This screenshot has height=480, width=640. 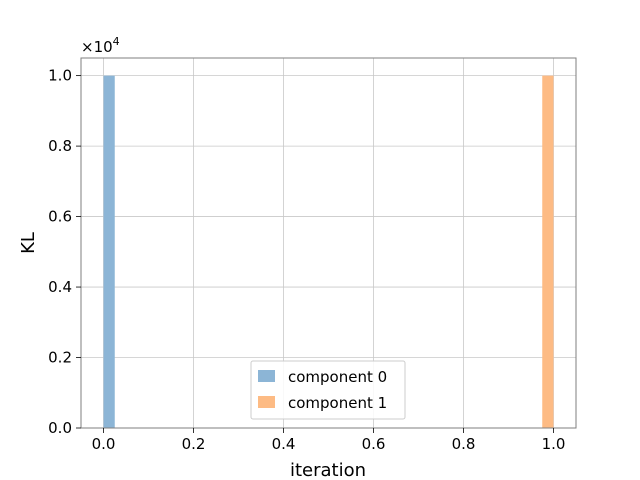 I want to click on x-tick-label: 0.8, so click(x=464, y=444).